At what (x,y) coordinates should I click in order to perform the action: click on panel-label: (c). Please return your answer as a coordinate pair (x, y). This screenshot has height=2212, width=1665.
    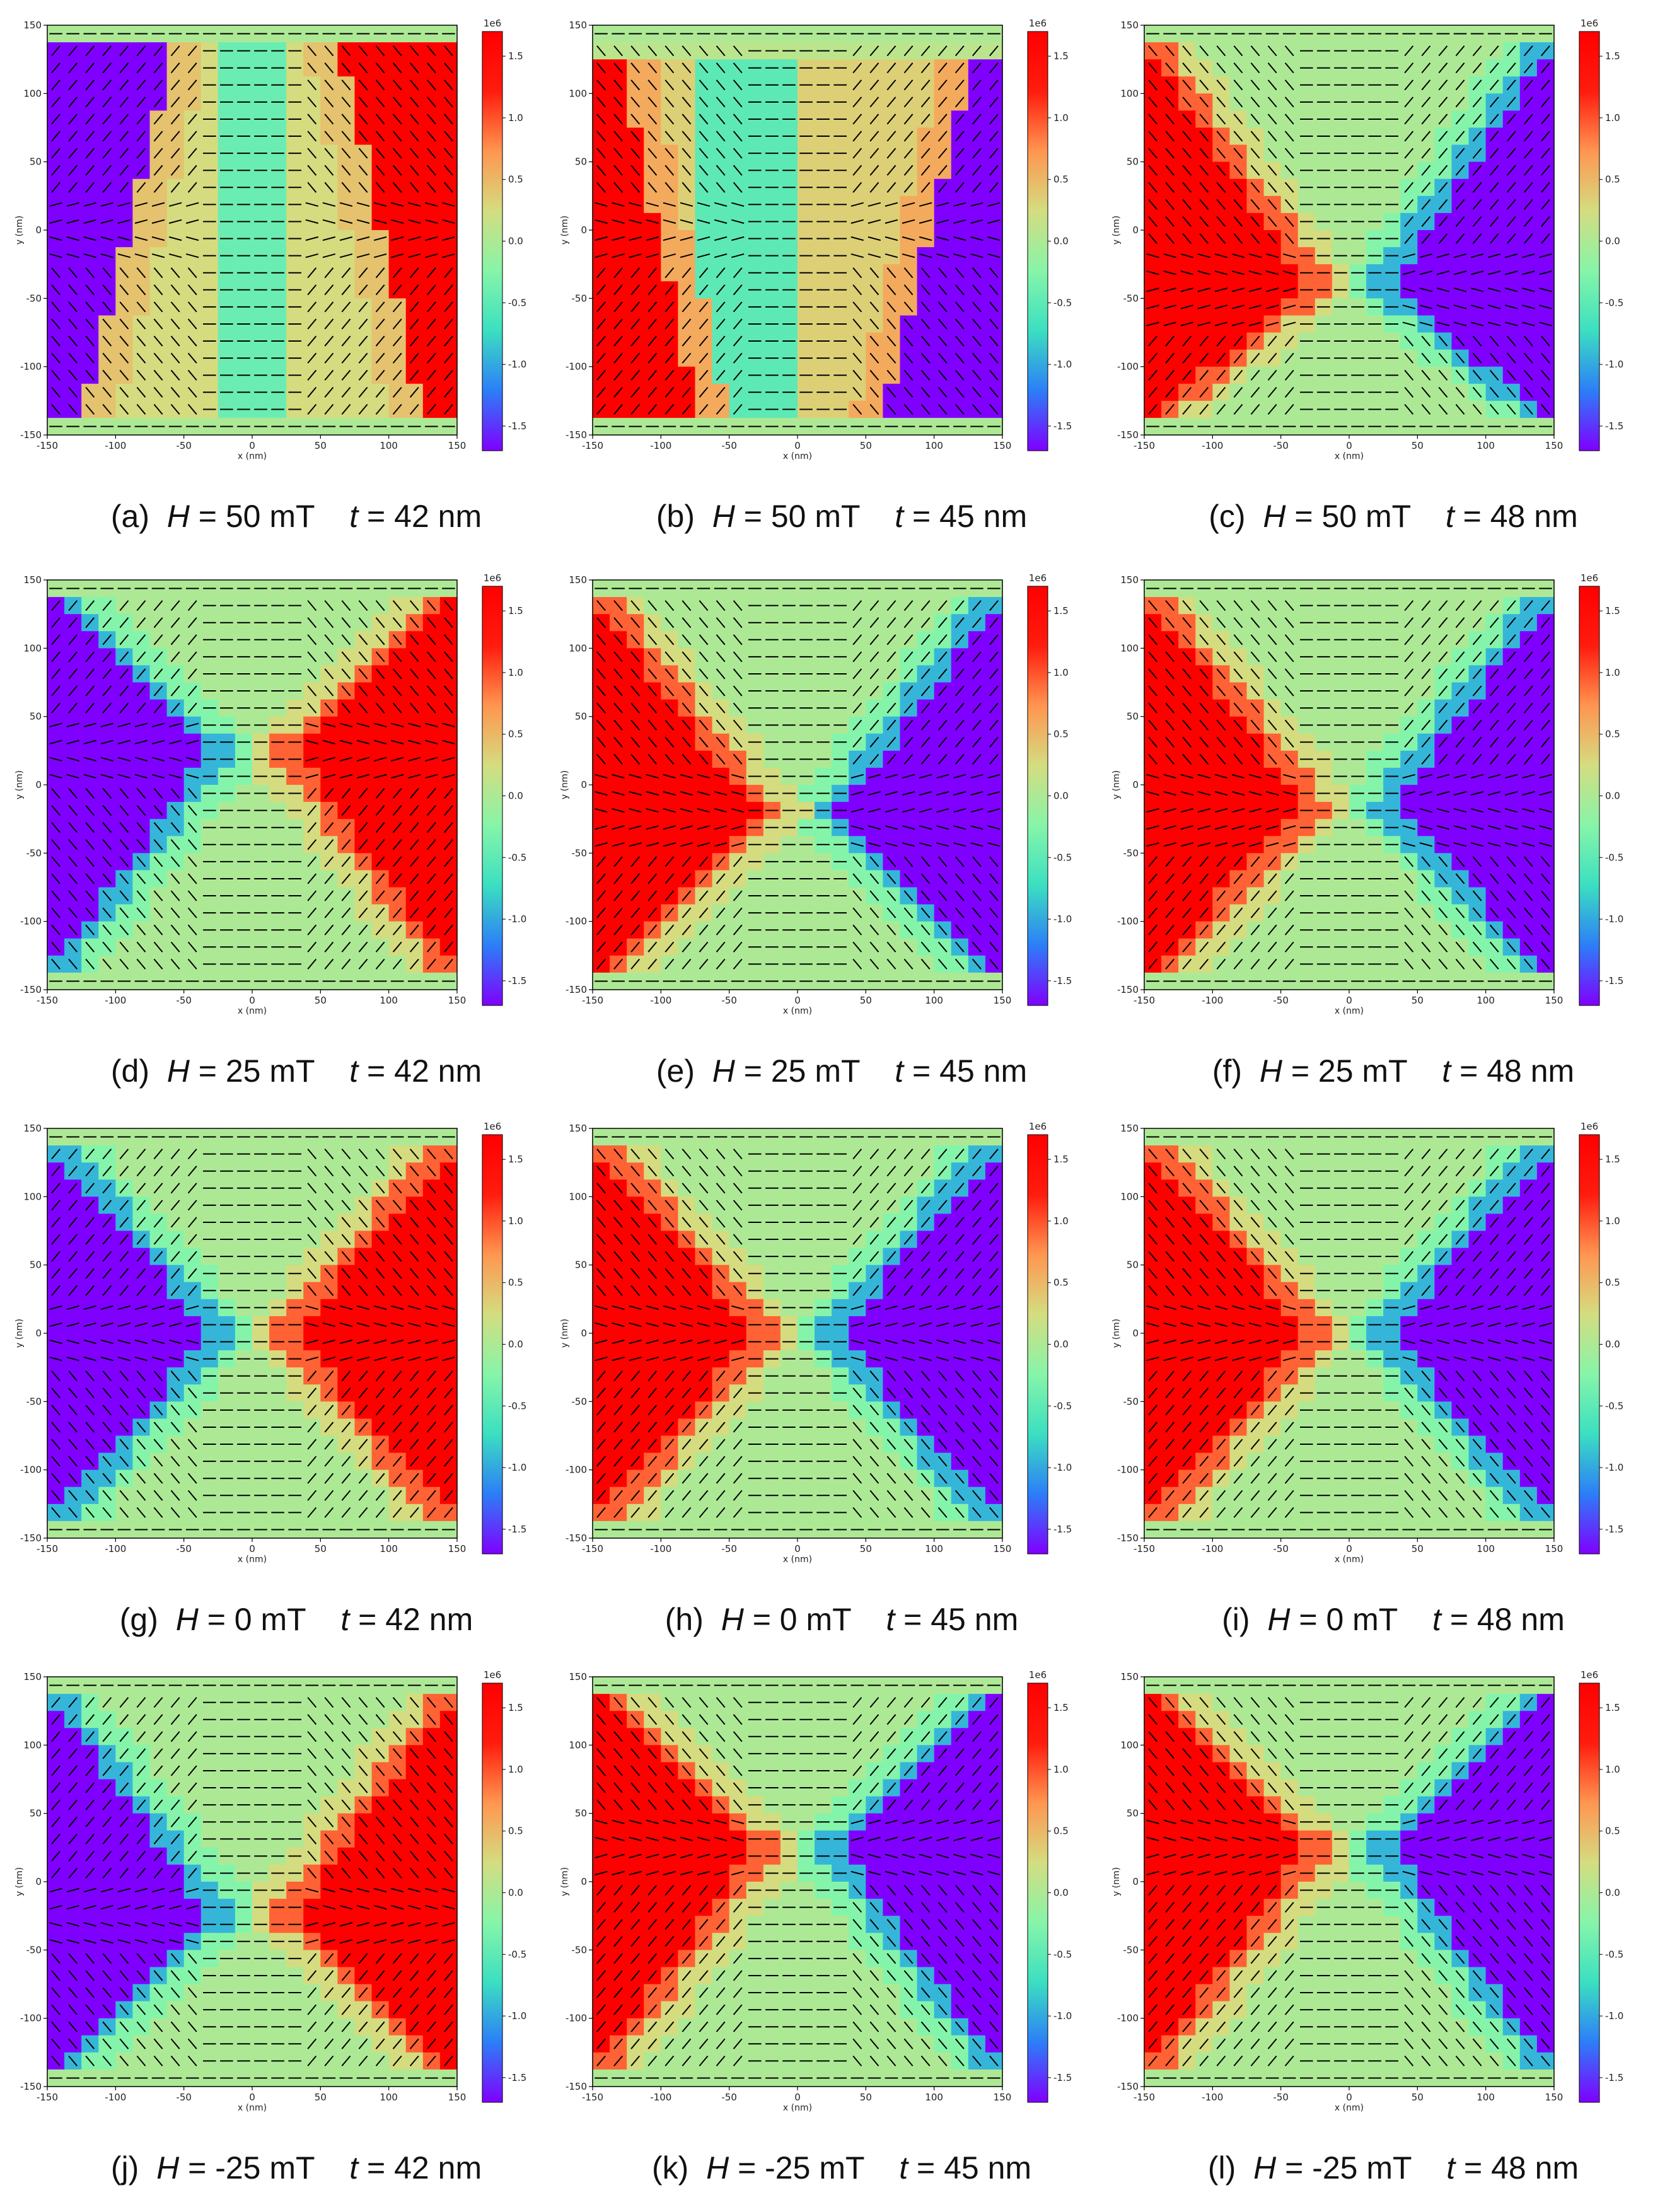
    Looking at the image, I should click on (1227, 516).